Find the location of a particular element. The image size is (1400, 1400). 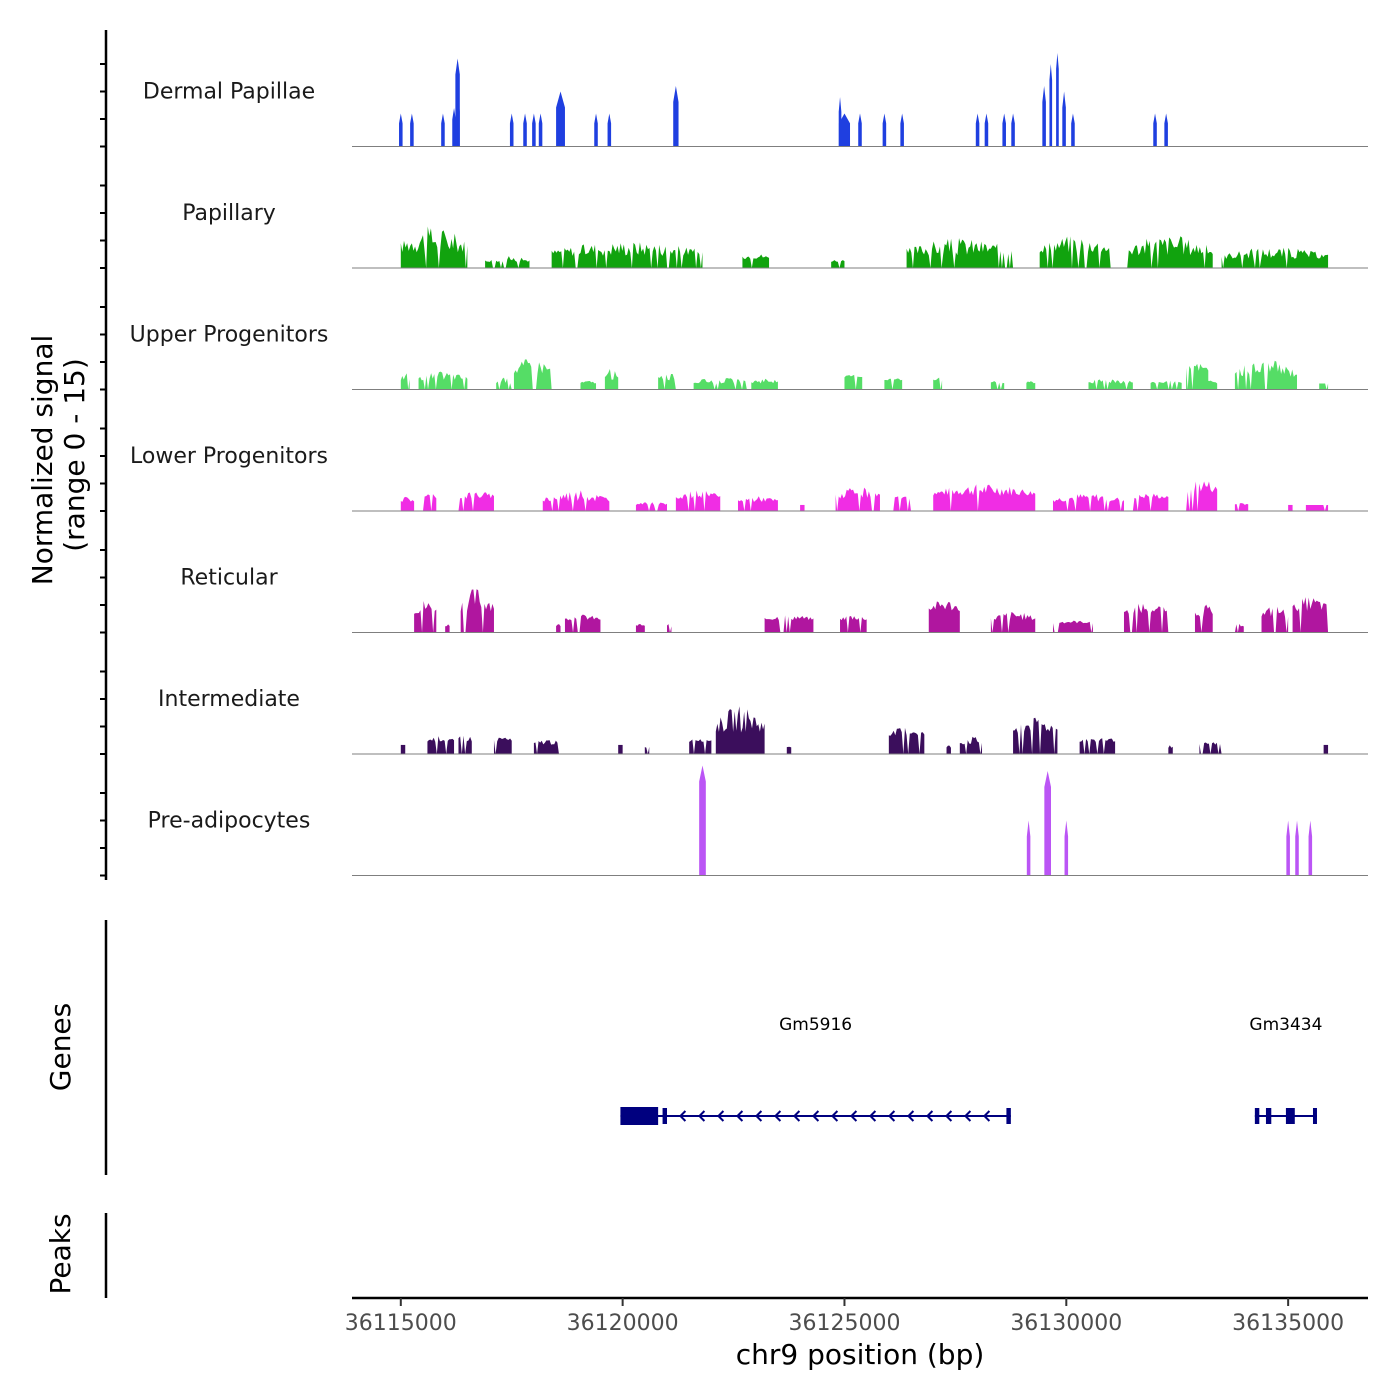

track-label: Upper Progenitors is located at coordinates (229, 335).